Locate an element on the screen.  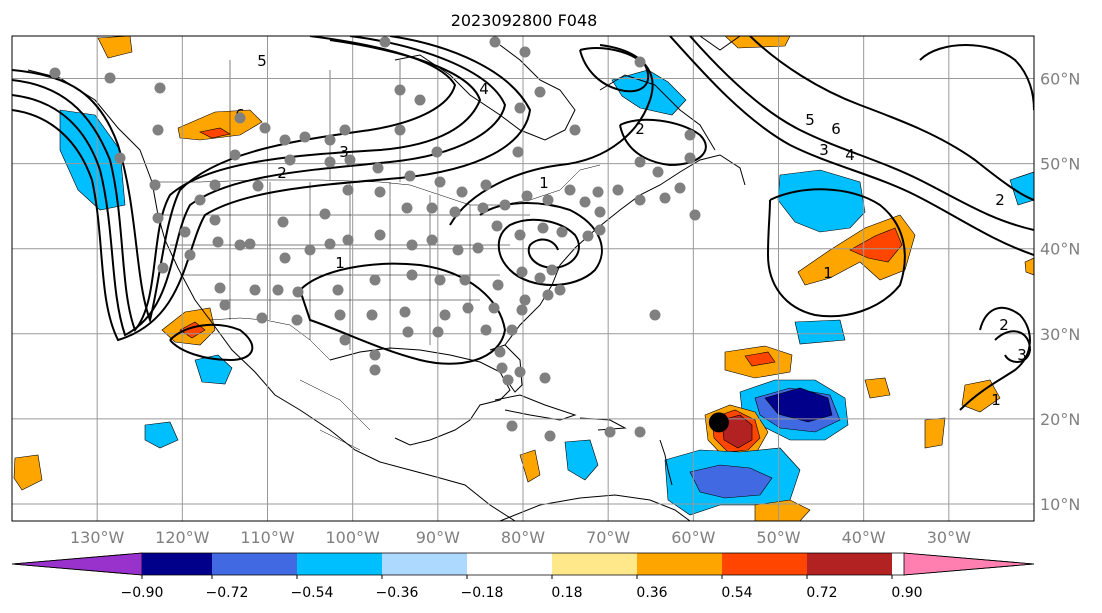
colorbar-extend-low is located at coordinates (77, 564).